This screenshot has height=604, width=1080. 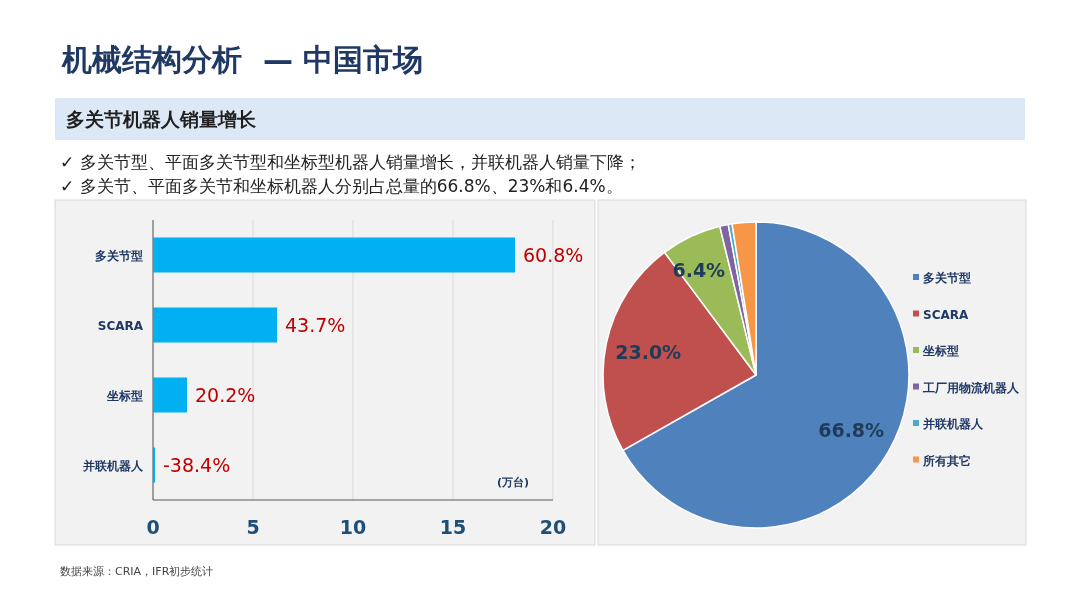 What do you see at coordinates (350, 162) in the screenshot?
I see `text: ✓ 多关节型、平面多关节型和坐标型机器人销量增长，并联机器人销量下降；` at bounding box center [350, 162].